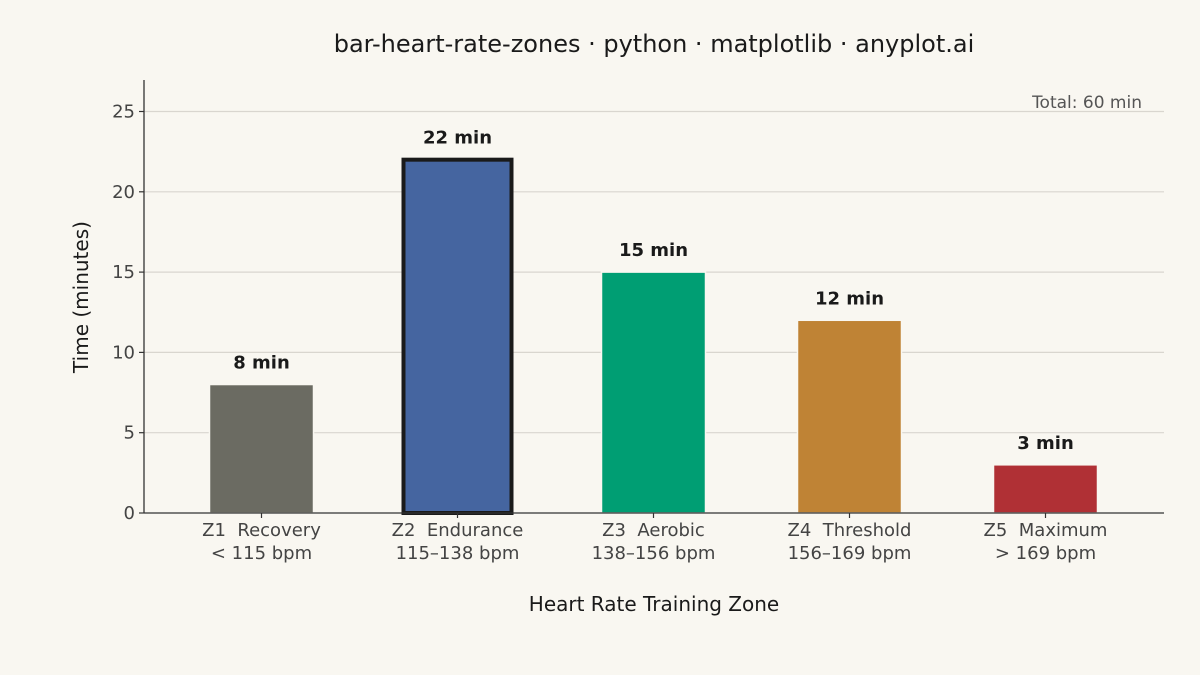  What do you see at coordinates (654, 604) in the screenshot?
I see `x-axis-label: Heart Rate Training Zone` at bounding box center [654, 604].